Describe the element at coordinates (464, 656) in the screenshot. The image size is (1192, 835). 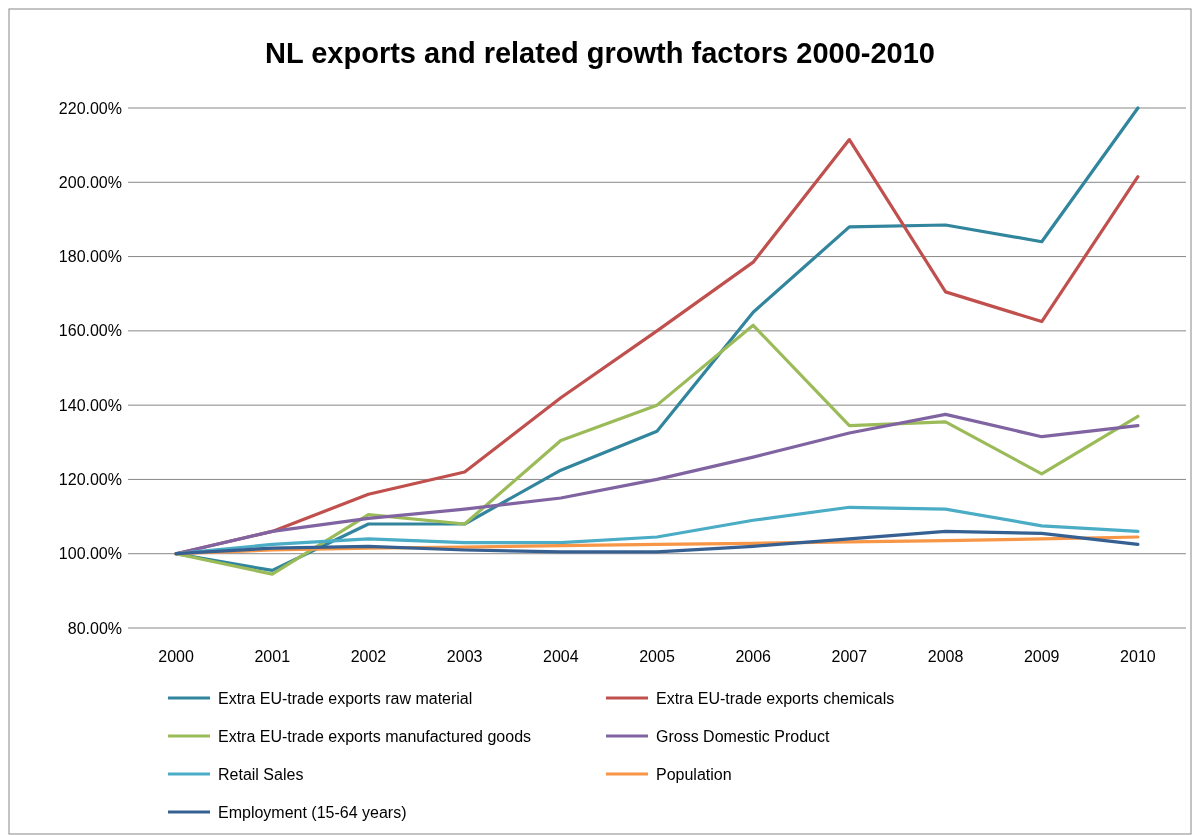
I see `x-tick-label: 2003` at that location.